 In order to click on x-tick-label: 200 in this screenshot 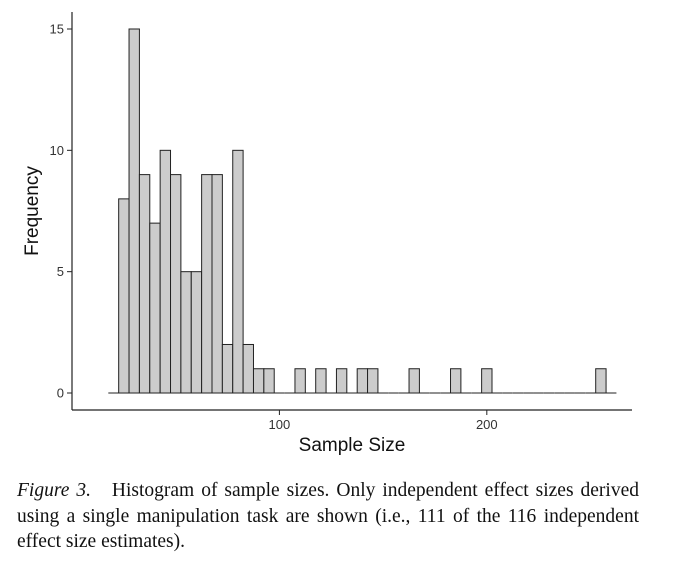, I will do `click(487, 424)`.